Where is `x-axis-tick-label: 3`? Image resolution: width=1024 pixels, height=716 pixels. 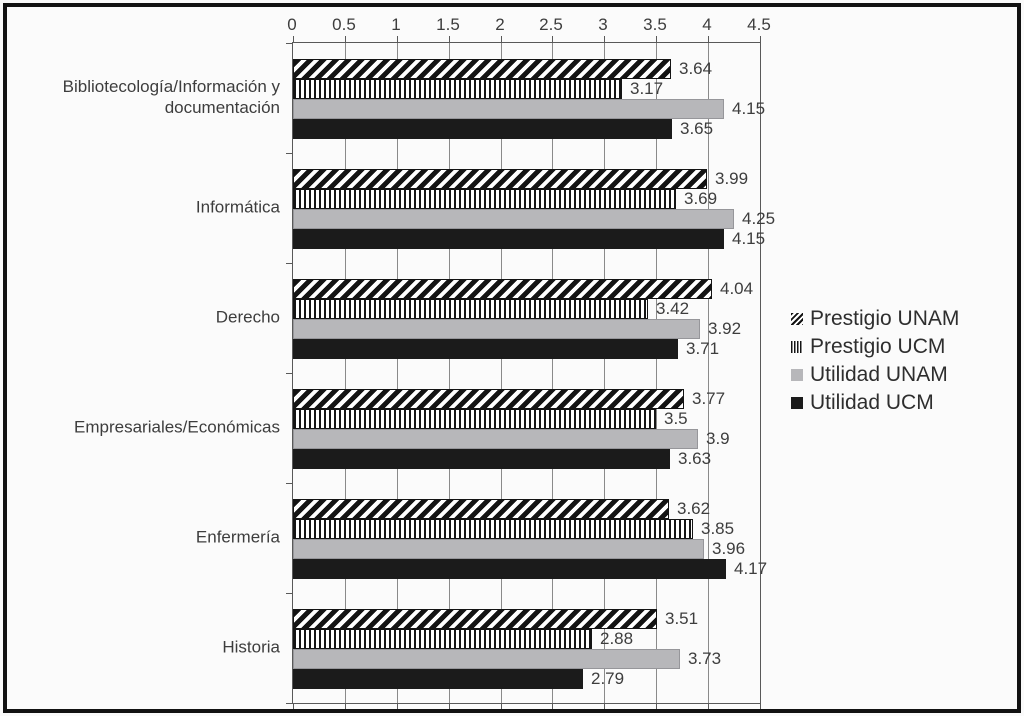 x-axis-tick-label: 3 is located at coordinates (603, 24).